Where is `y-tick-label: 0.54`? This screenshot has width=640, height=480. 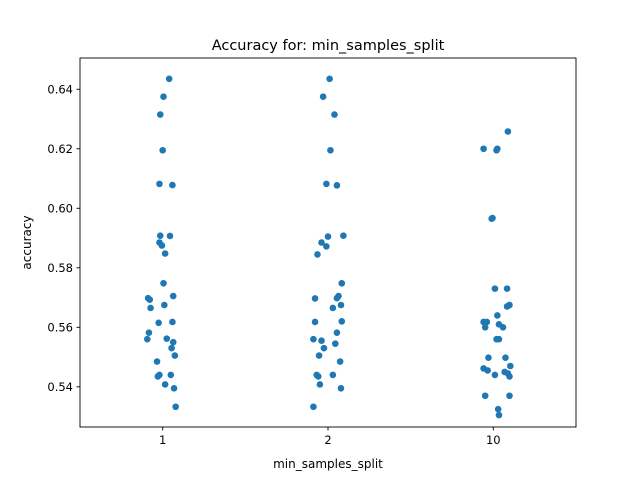
y-tick-label: 0.54 is located at coordinates (60, 387).